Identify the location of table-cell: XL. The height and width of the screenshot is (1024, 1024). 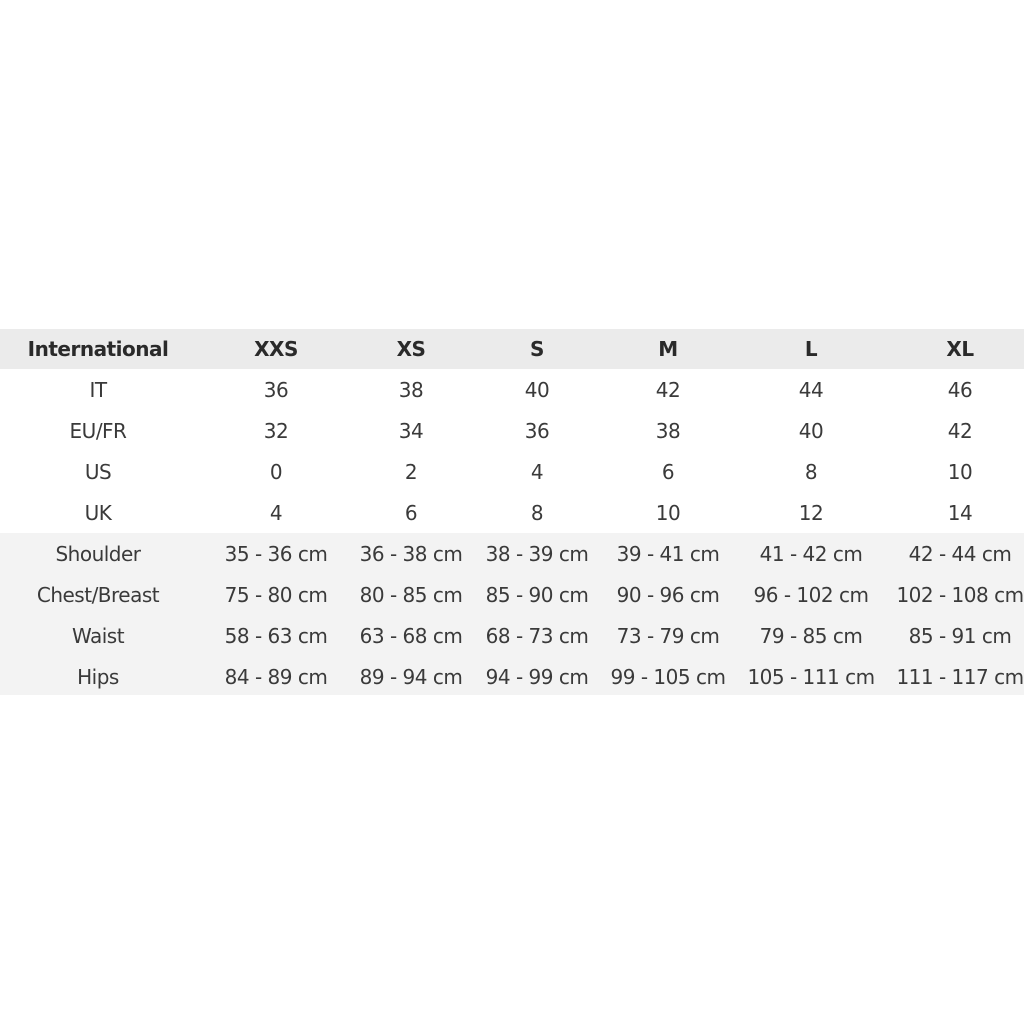
(960, 349).